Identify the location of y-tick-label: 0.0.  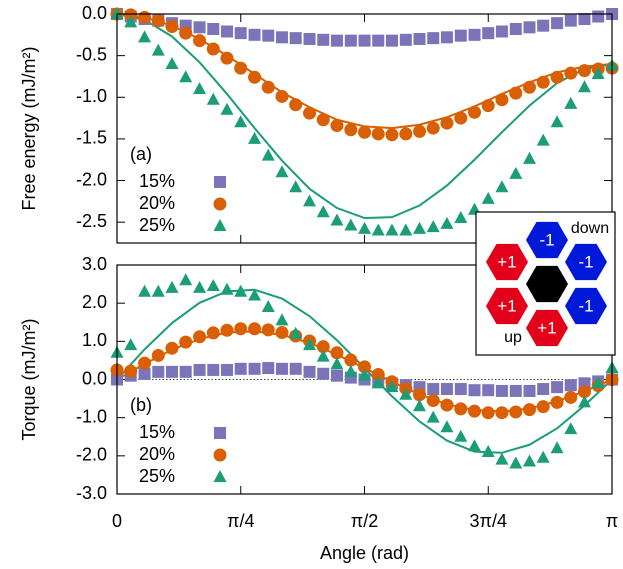
(94, 13).